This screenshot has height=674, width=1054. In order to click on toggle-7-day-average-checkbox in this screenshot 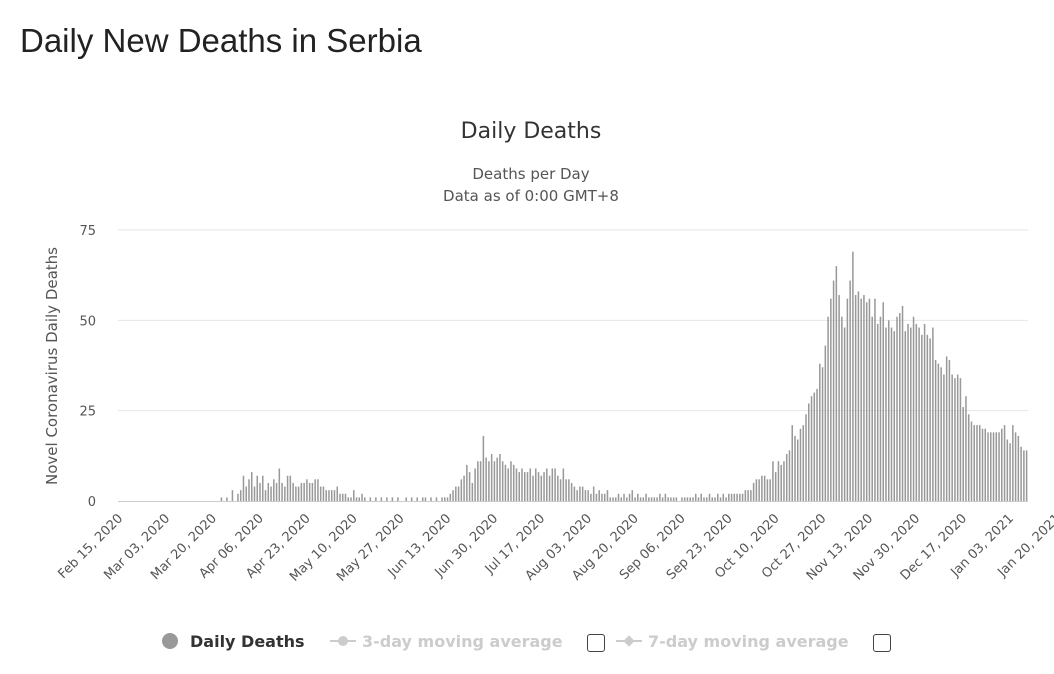, I will do `click(882, 643)`.